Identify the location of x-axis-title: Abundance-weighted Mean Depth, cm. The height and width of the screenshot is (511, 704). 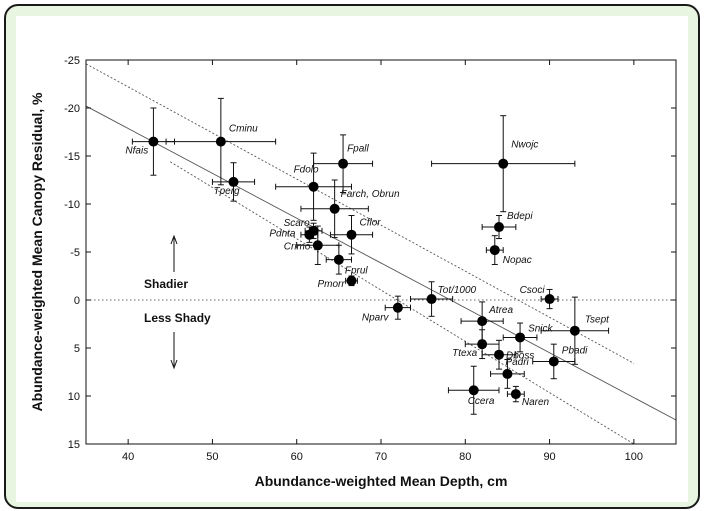
(381, 481).